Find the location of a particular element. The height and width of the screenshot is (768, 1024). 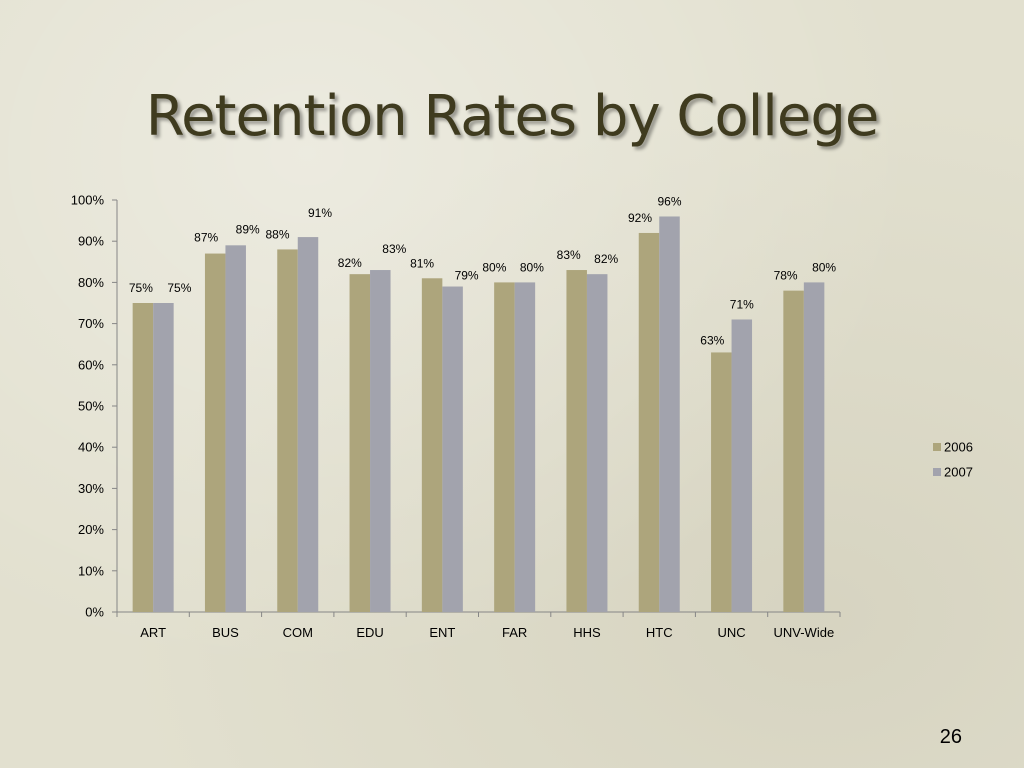

x-tick-label: UNV-Wide is located at coordinates (804, 632).